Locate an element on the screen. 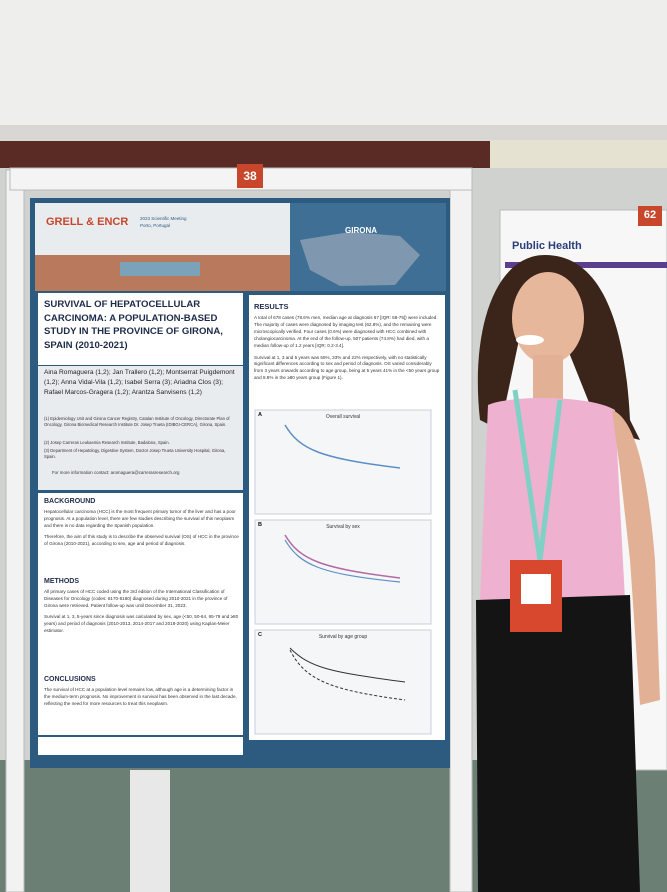 The width and height of the screenshot is (667, 892). frame-foot is located at coordinates (150, 831).